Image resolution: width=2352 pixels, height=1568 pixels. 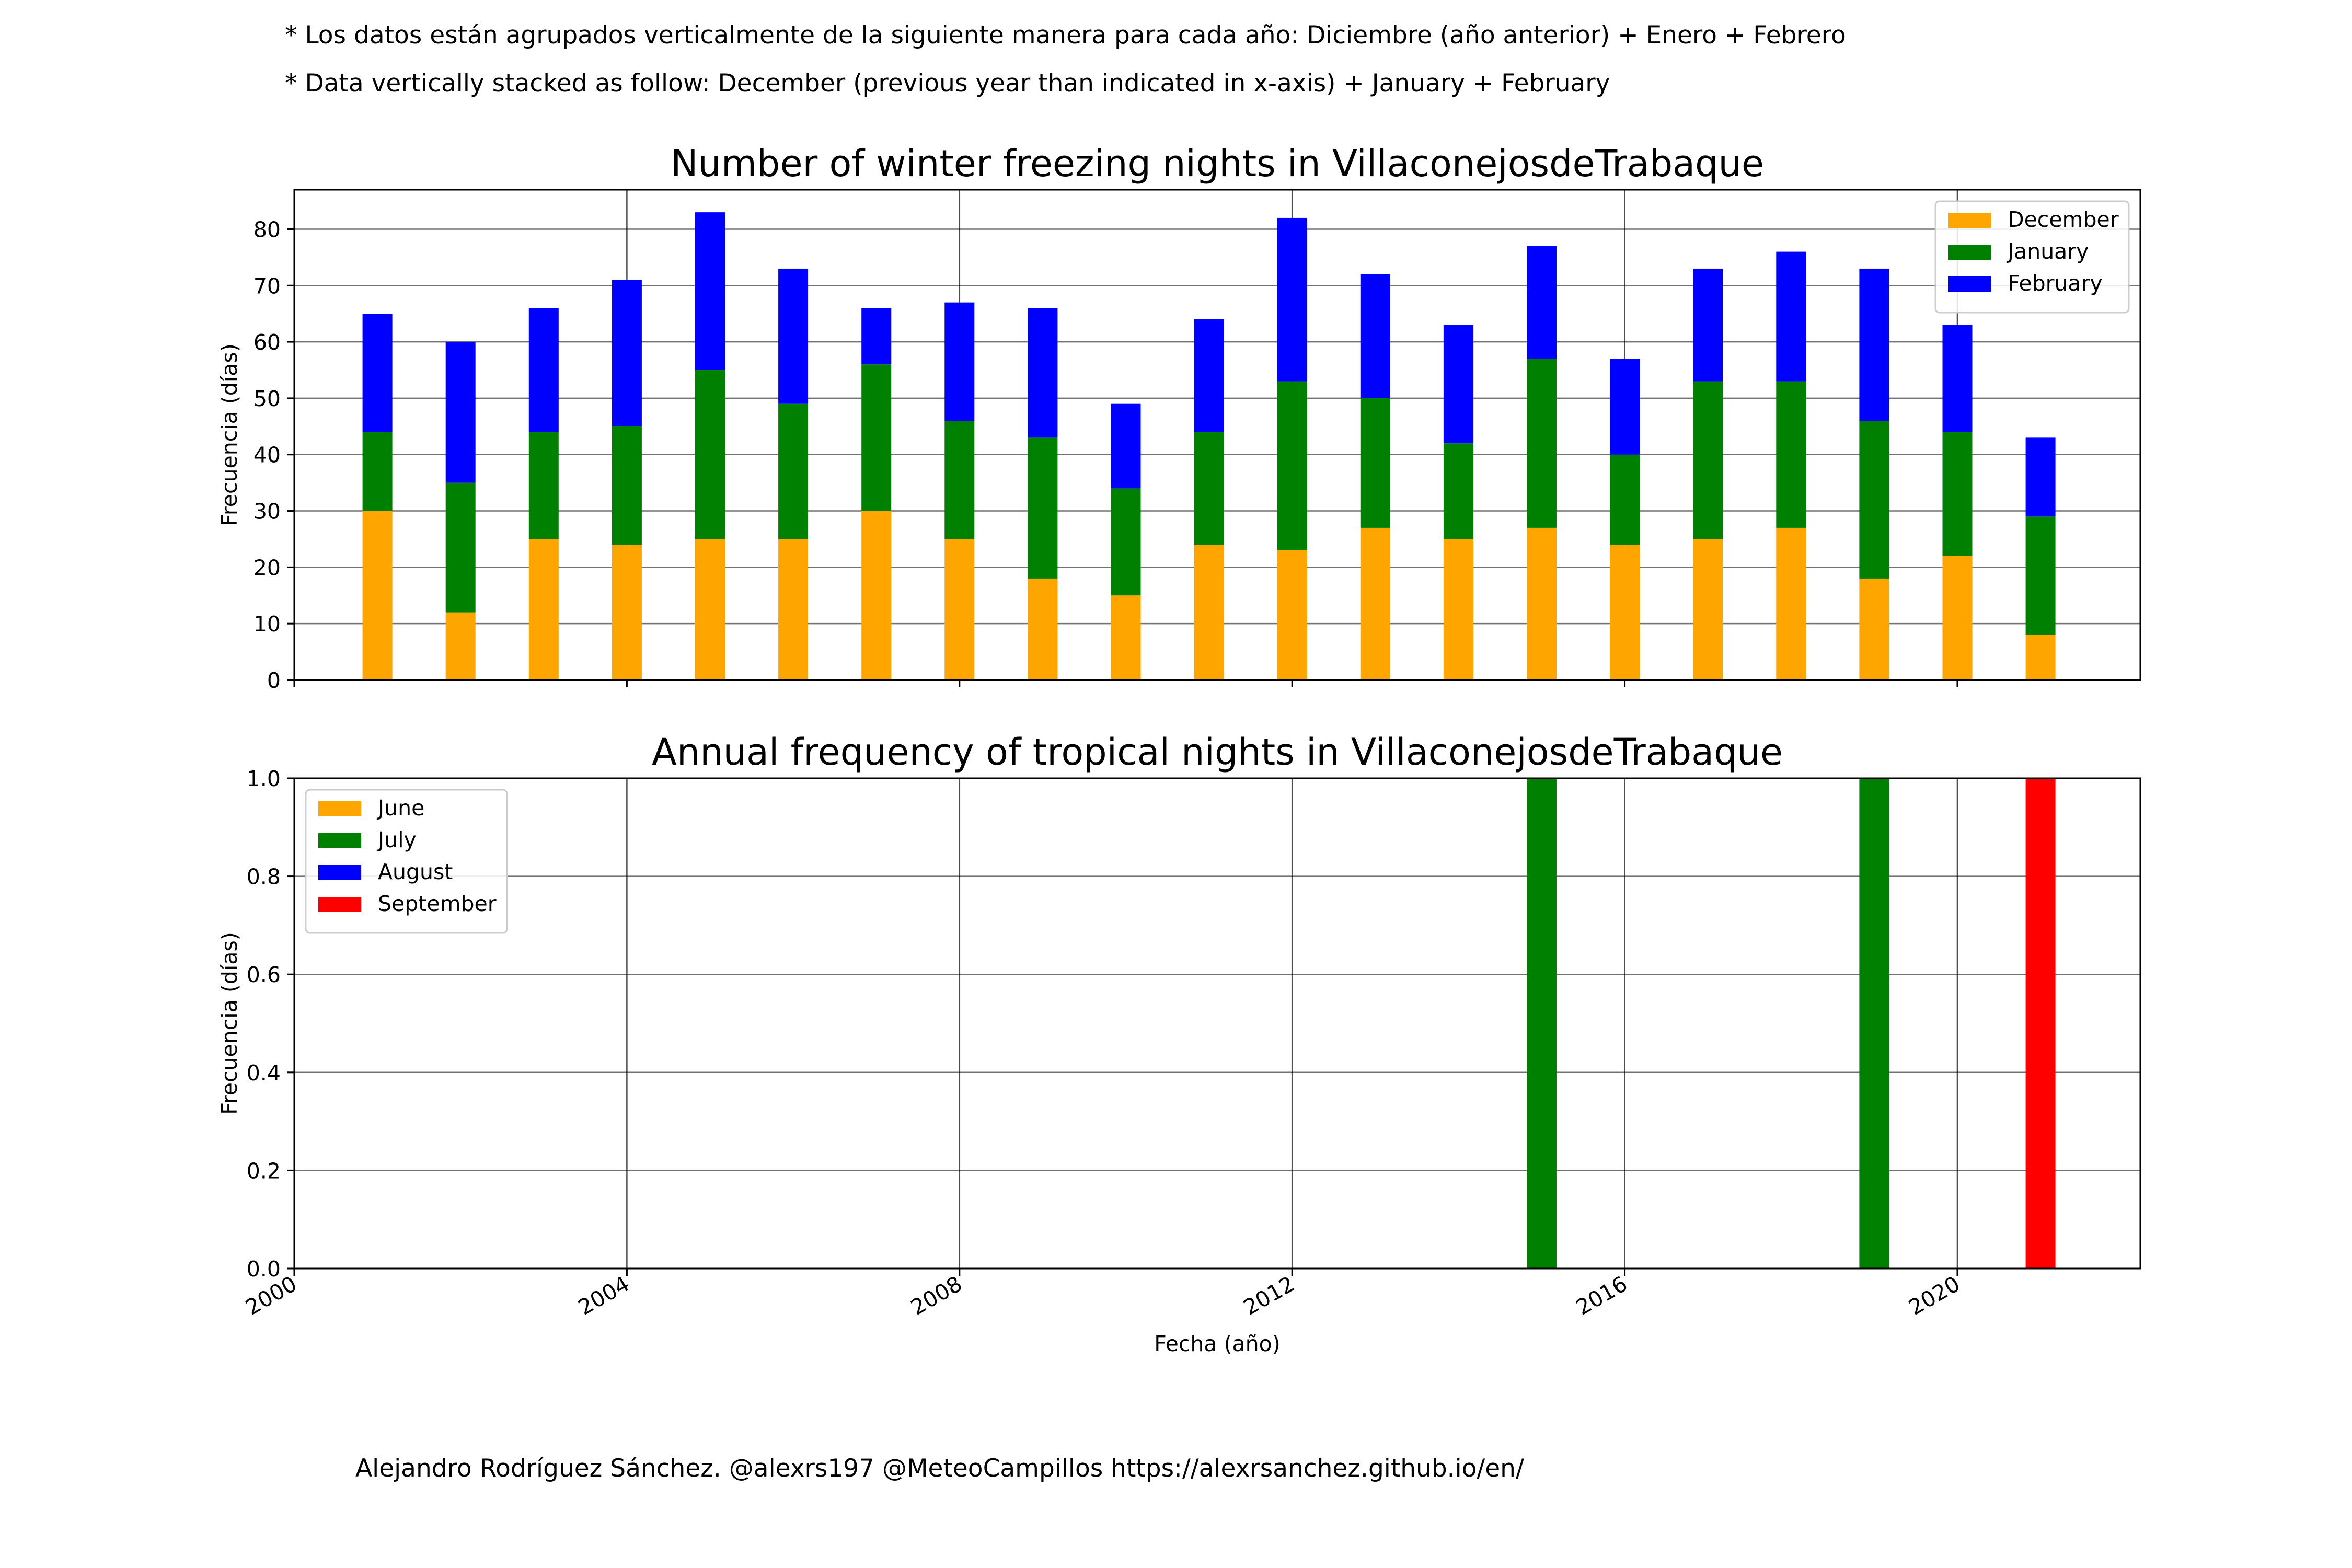 I want to click on freezing-bar-january-2004, so click(x=627, y=485).